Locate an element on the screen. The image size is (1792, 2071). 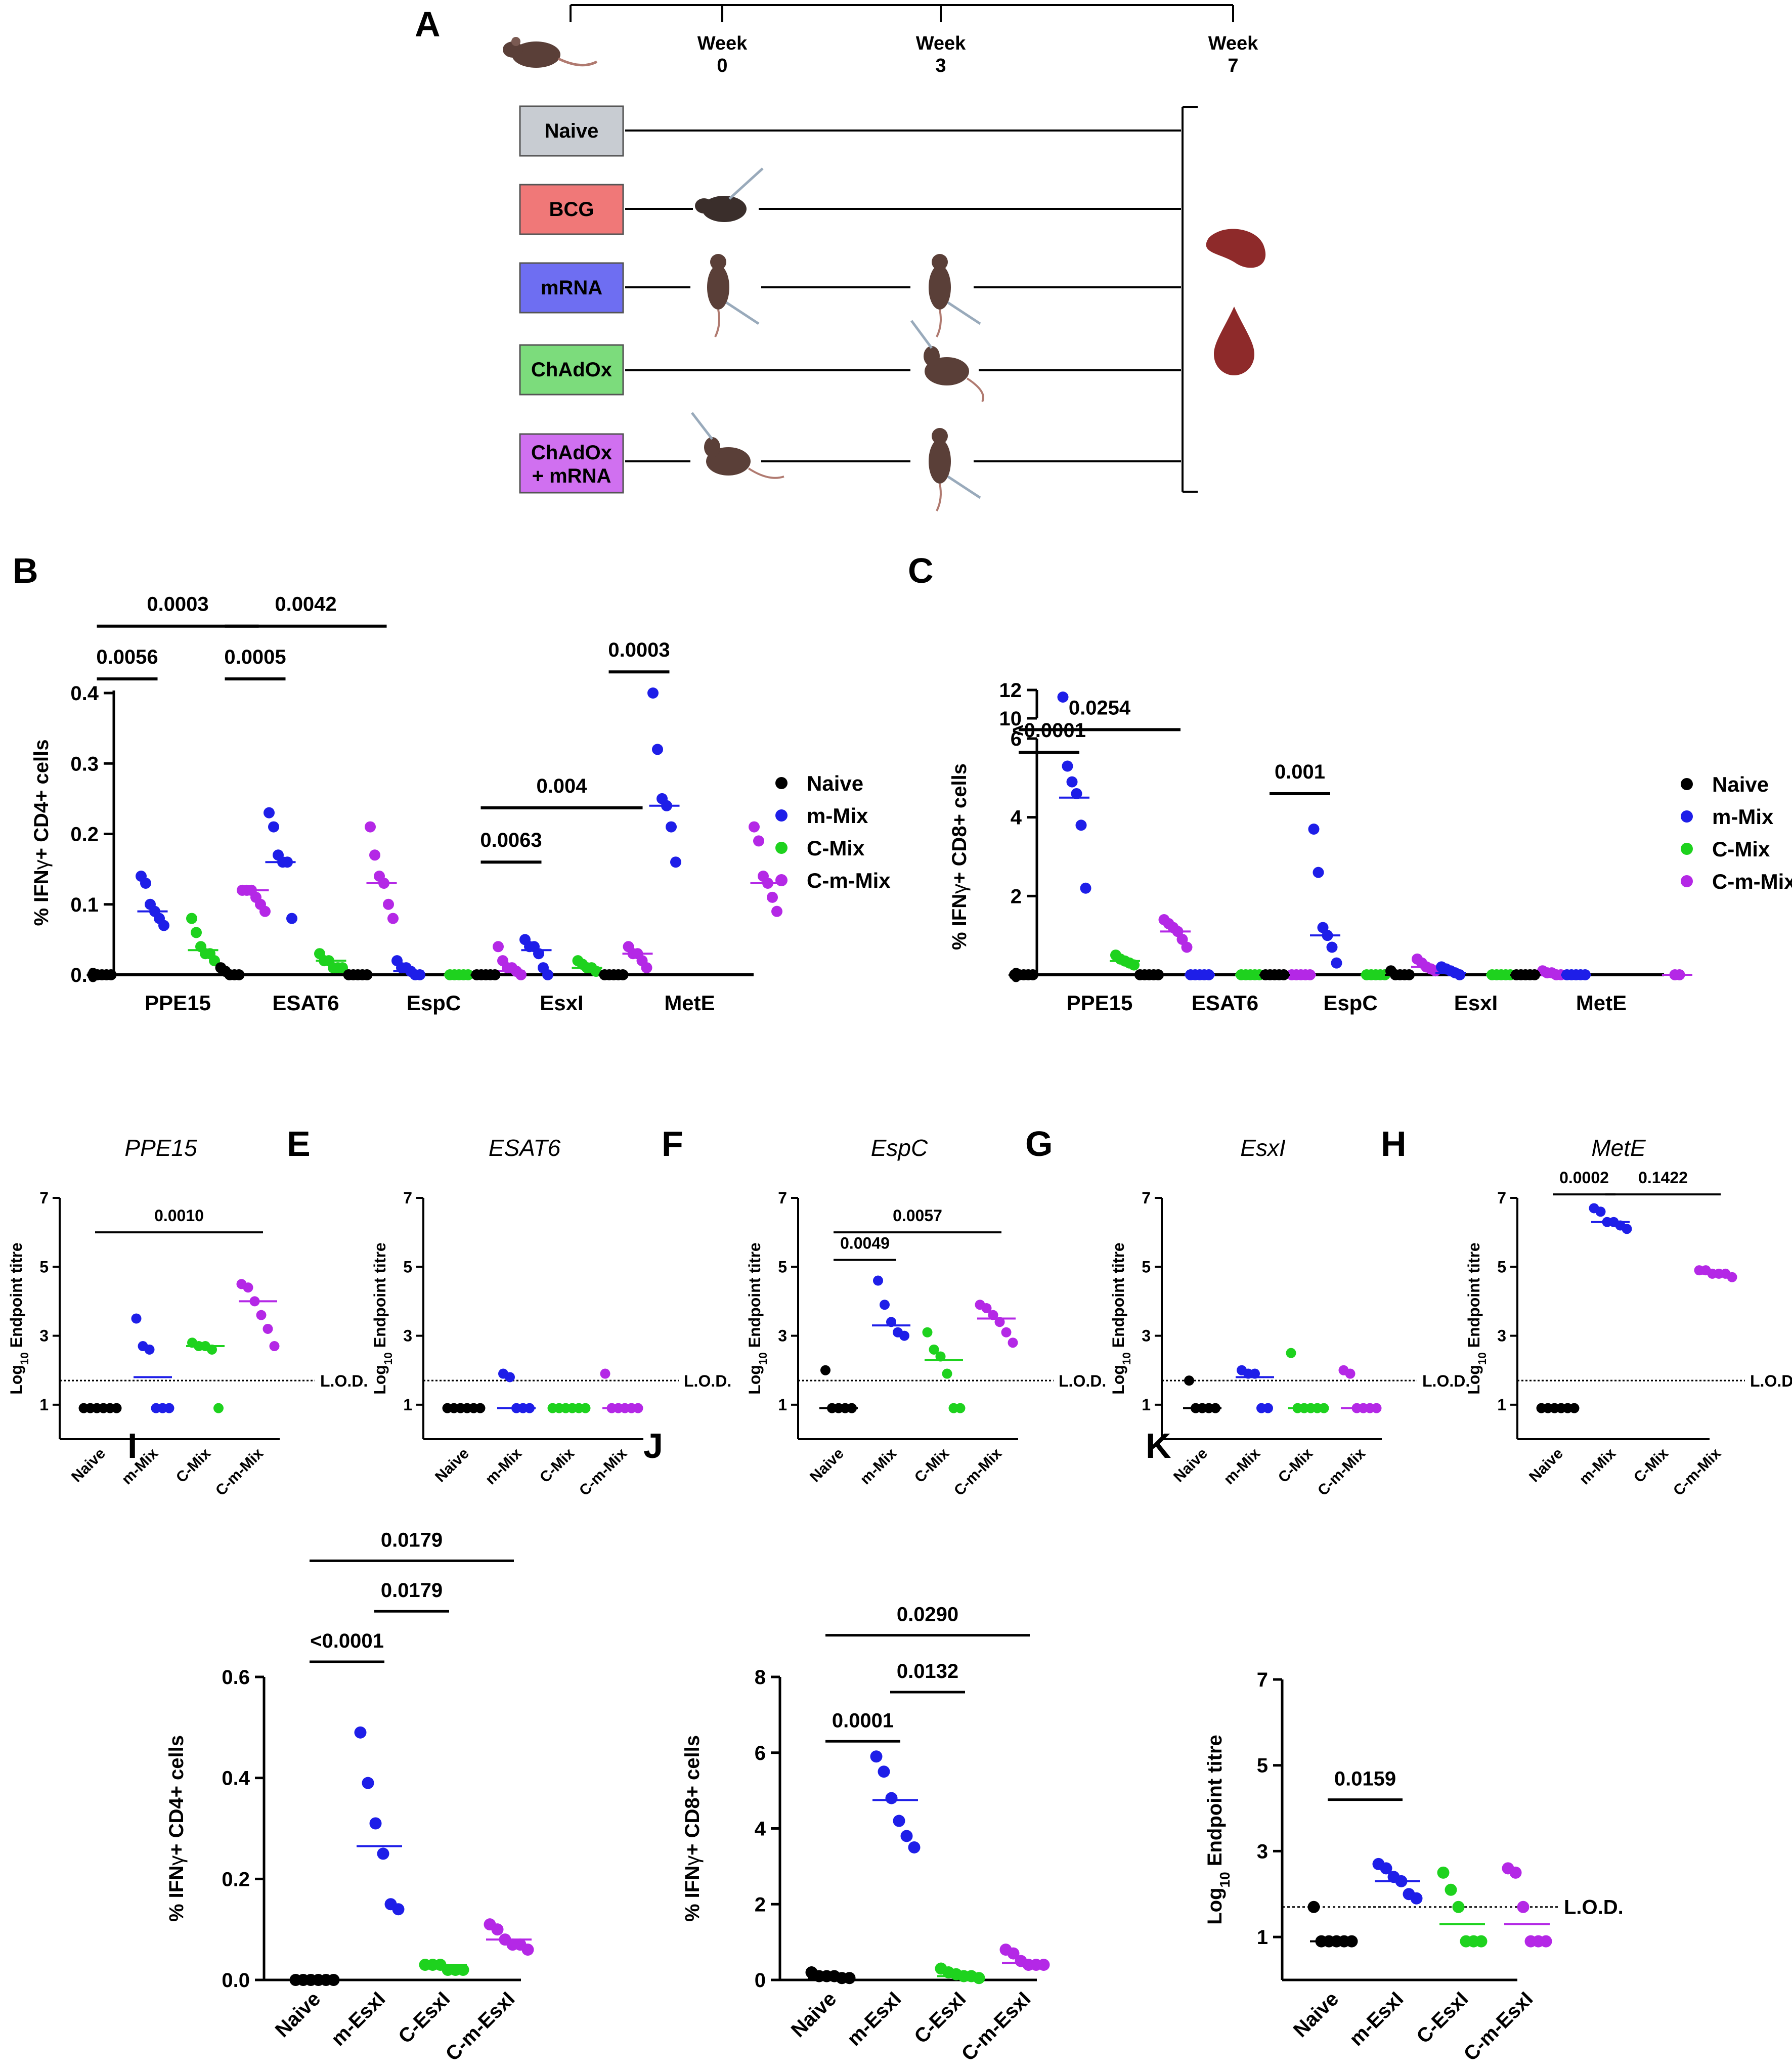
p-value-label: 0.0001 is located at coordinates (863, 1720).